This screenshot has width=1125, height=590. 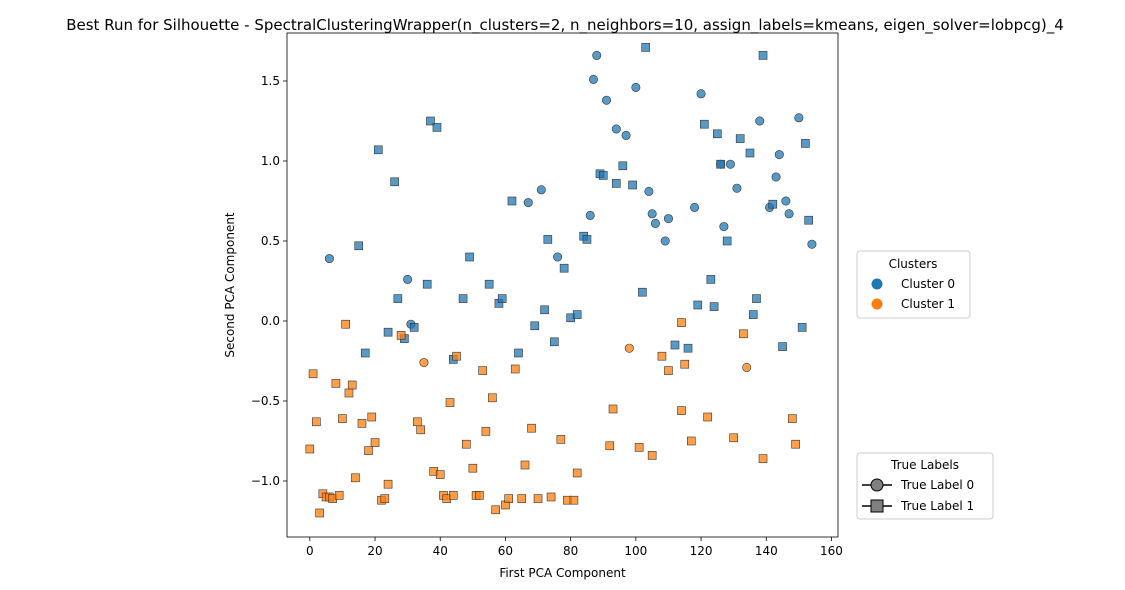 I want to click on legend-true-labels-box, so click(x=925, y=486).